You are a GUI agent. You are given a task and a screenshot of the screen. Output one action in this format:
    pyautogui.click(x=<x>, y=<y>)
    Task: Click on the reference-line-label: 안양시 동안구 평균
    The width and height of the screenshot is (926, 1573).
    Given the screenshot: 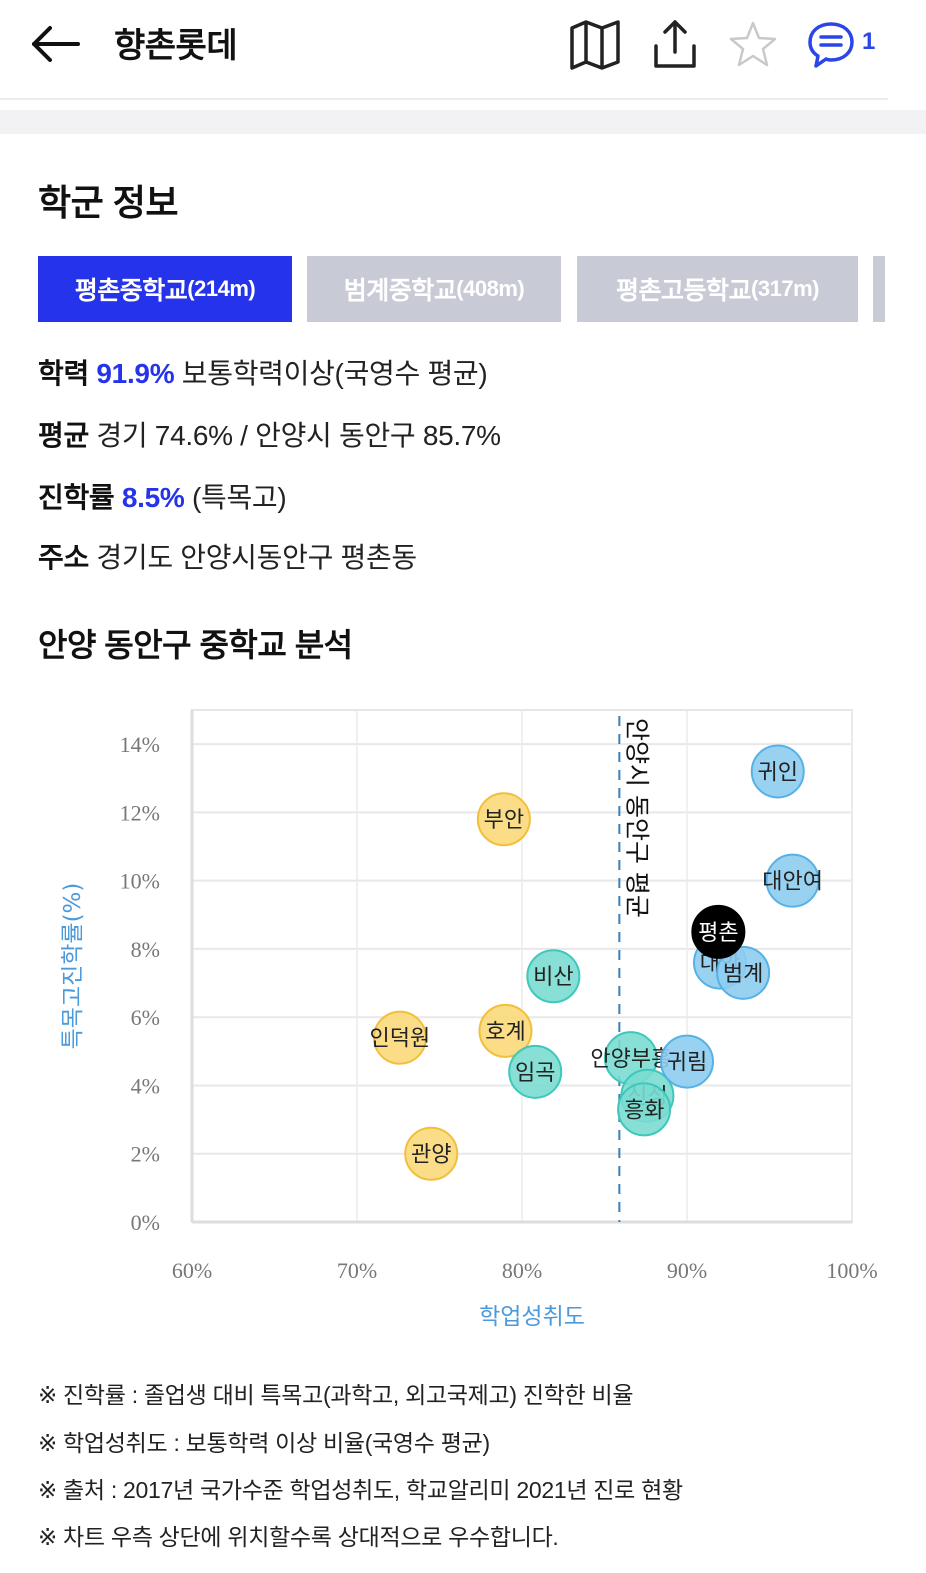 What is the action you would take?
    pyautogui.click(x=636, y=818)
    